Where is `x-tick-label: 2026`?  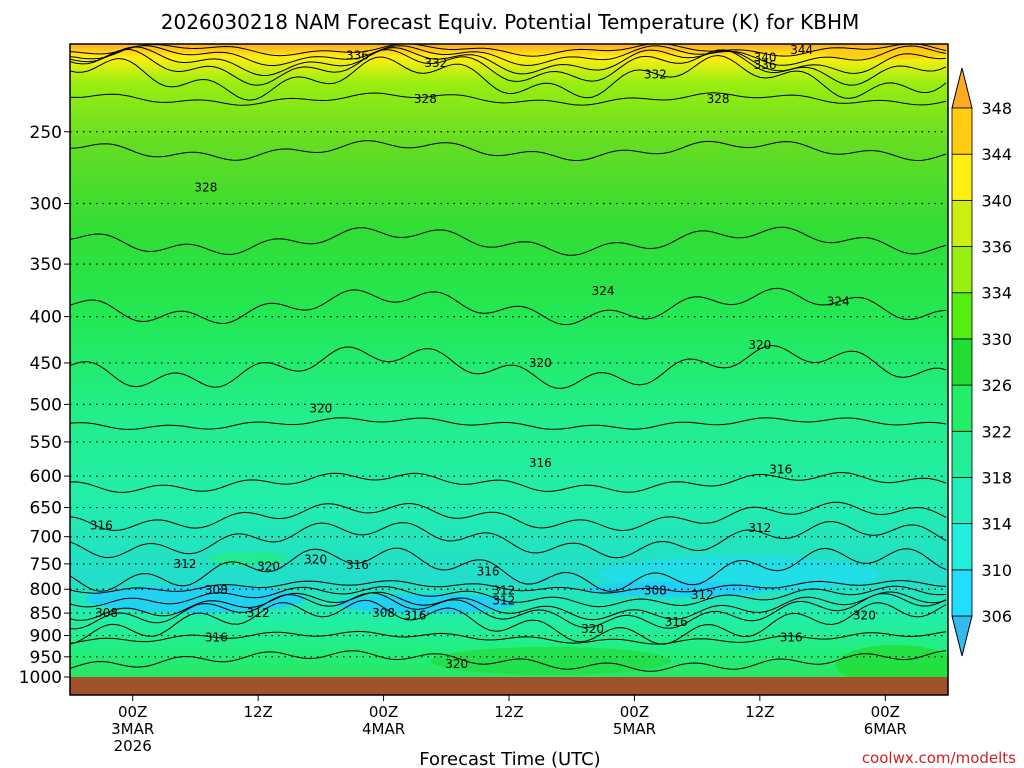 x-tick-label: 2026 is located at coordinates (133, 746).